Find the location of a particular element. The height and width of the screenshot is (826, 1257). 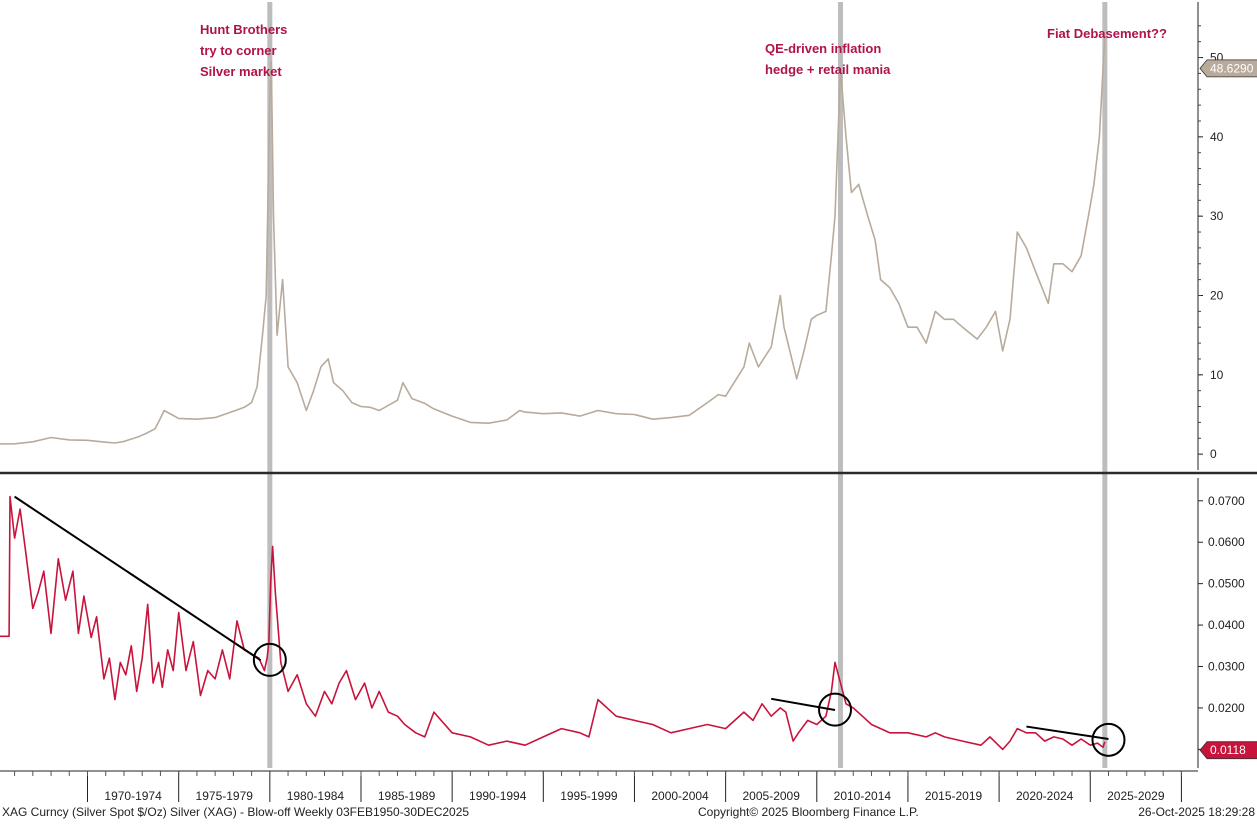

x-tick-label-7: 2005-2009 is located at coordinates (772, 796).